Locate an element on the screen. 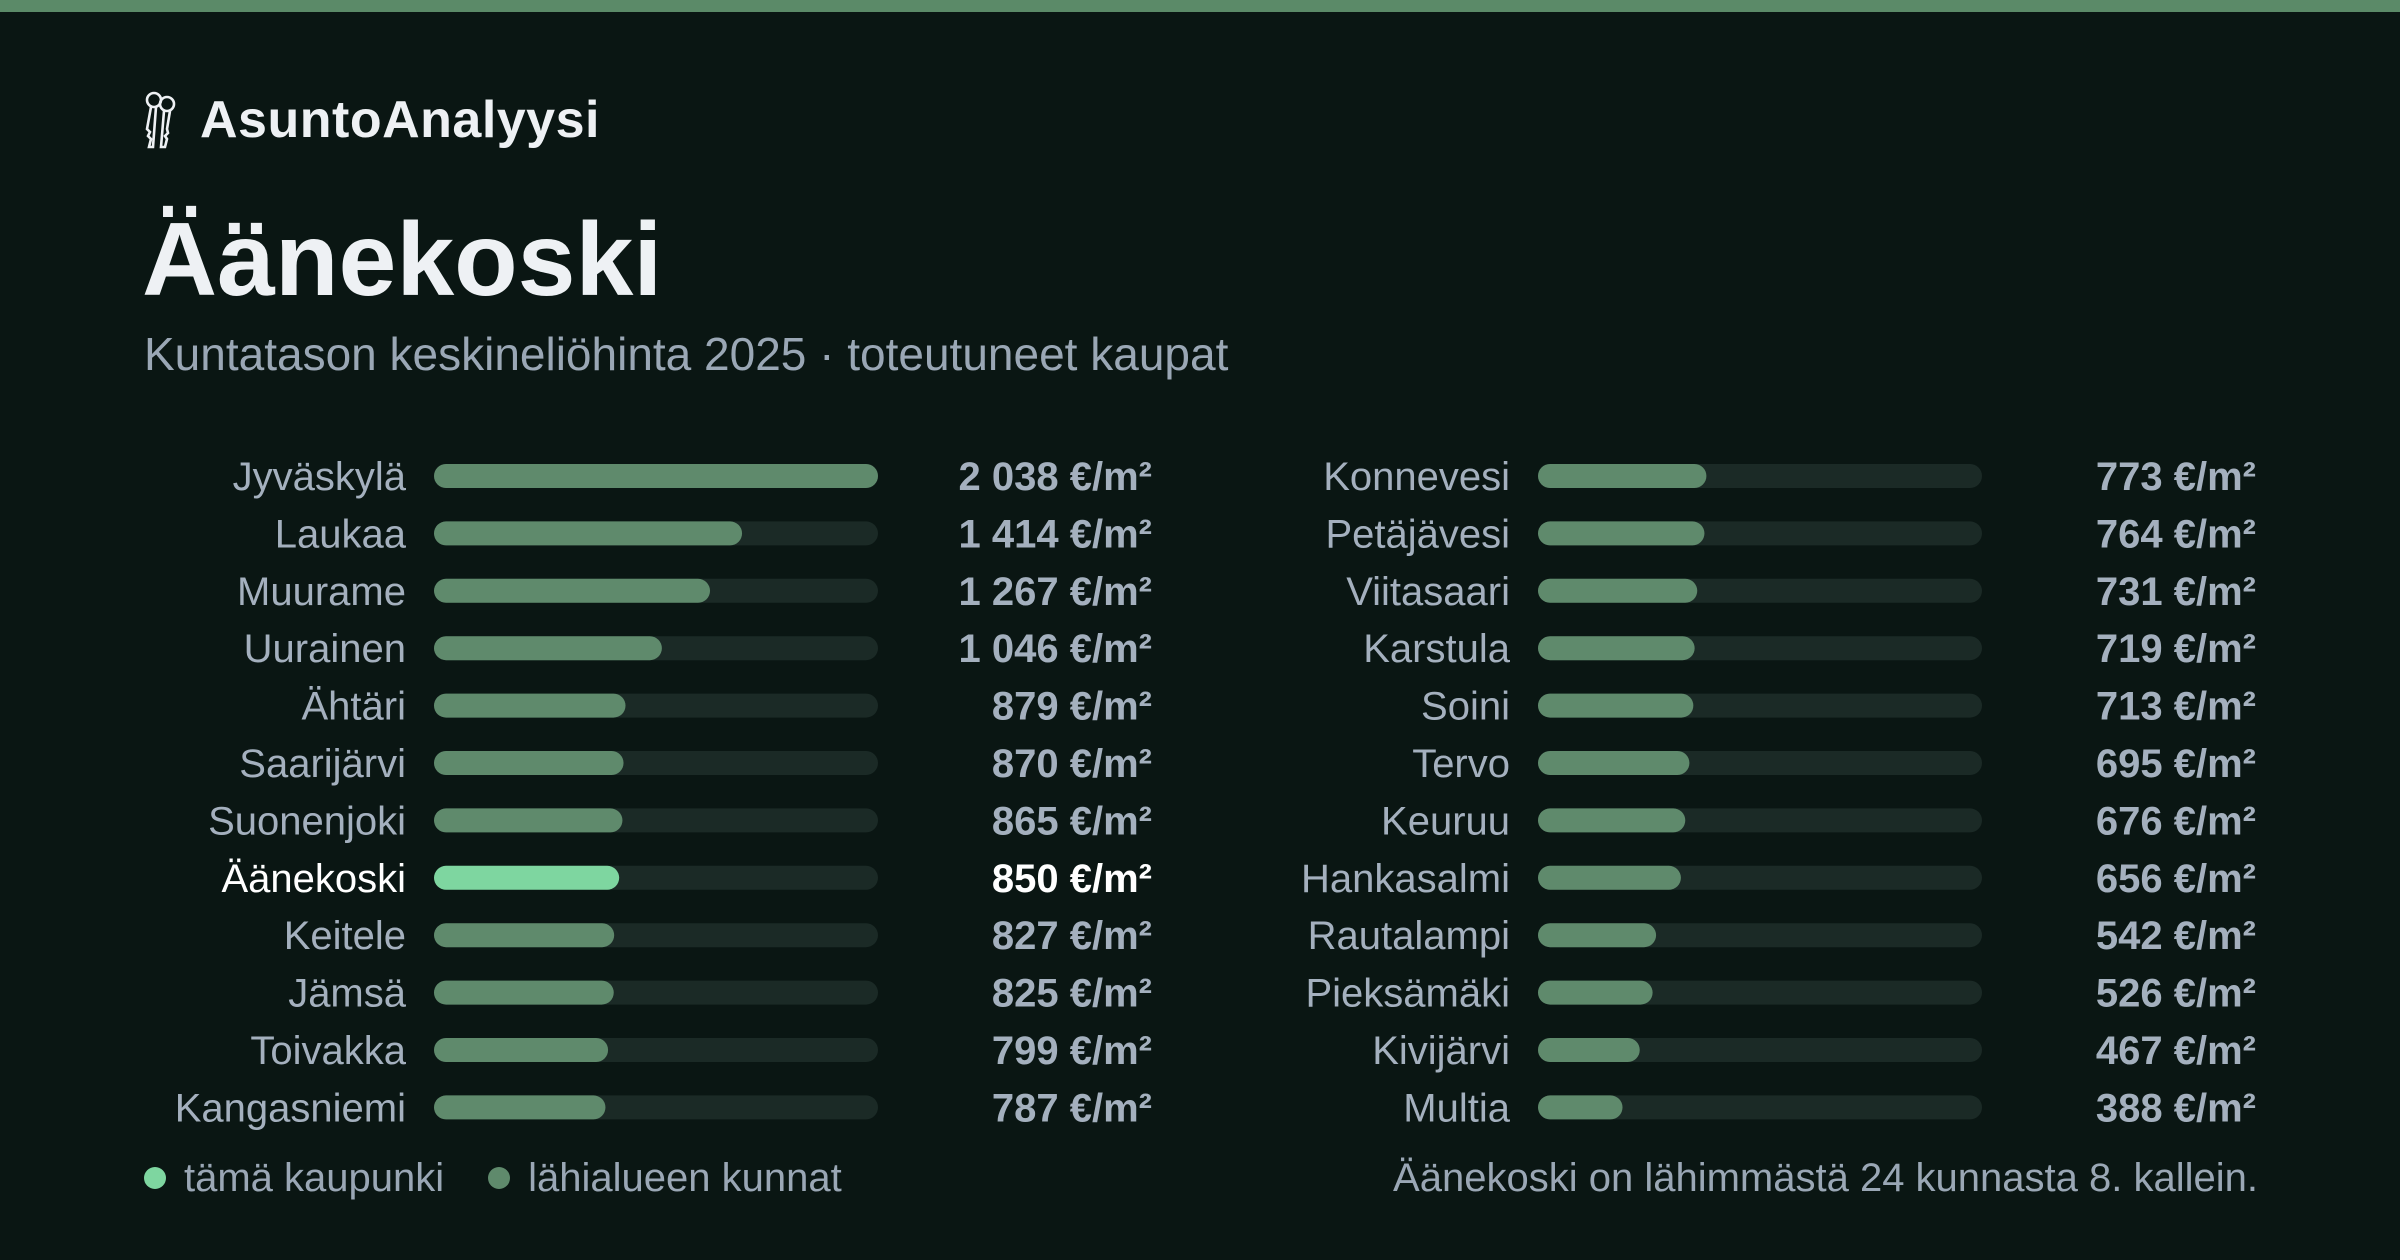 Image resolution: width=2400 pixels, height=1260 pixels. bar-label-kangasniemi: Kangasniemi is located at coordinates (290, 1108).